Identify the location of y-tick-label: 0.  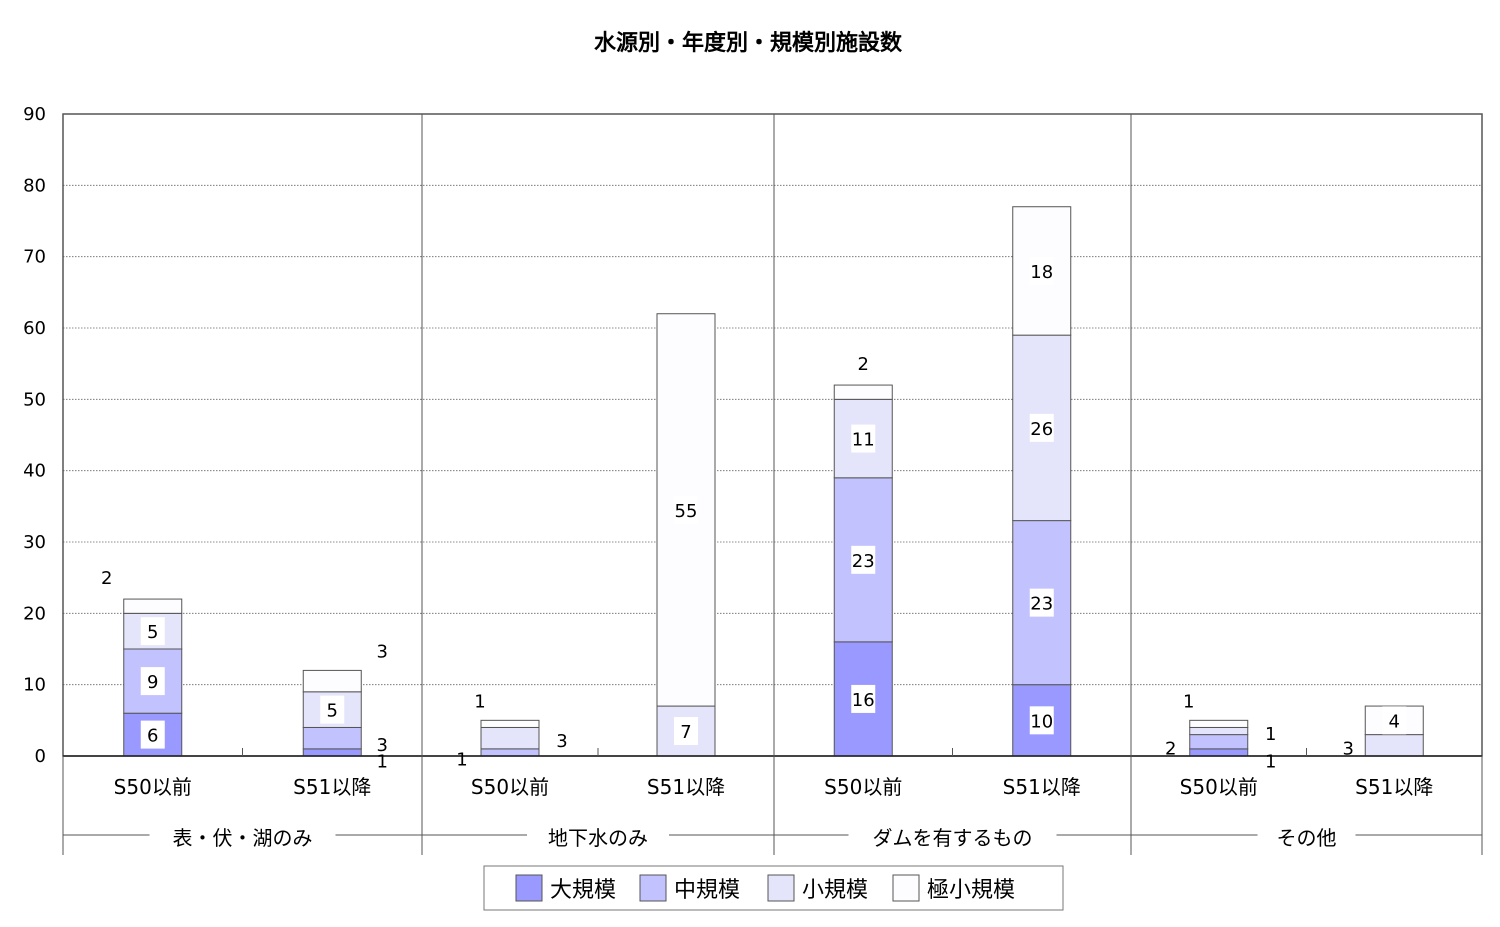
(40, 756).